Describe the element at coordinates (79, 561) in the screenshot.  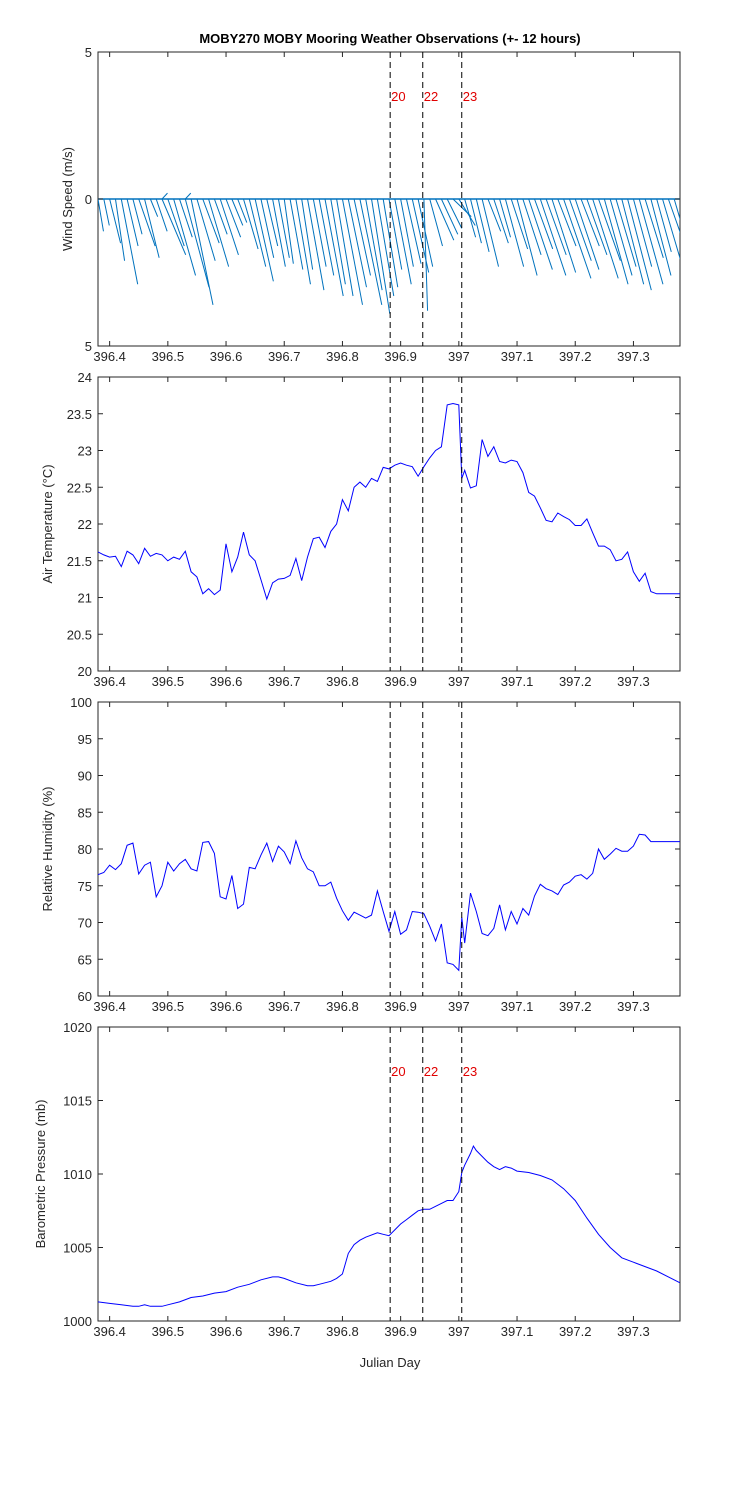
I see `air_temp-ytick-label-5: 21.5` at that location.